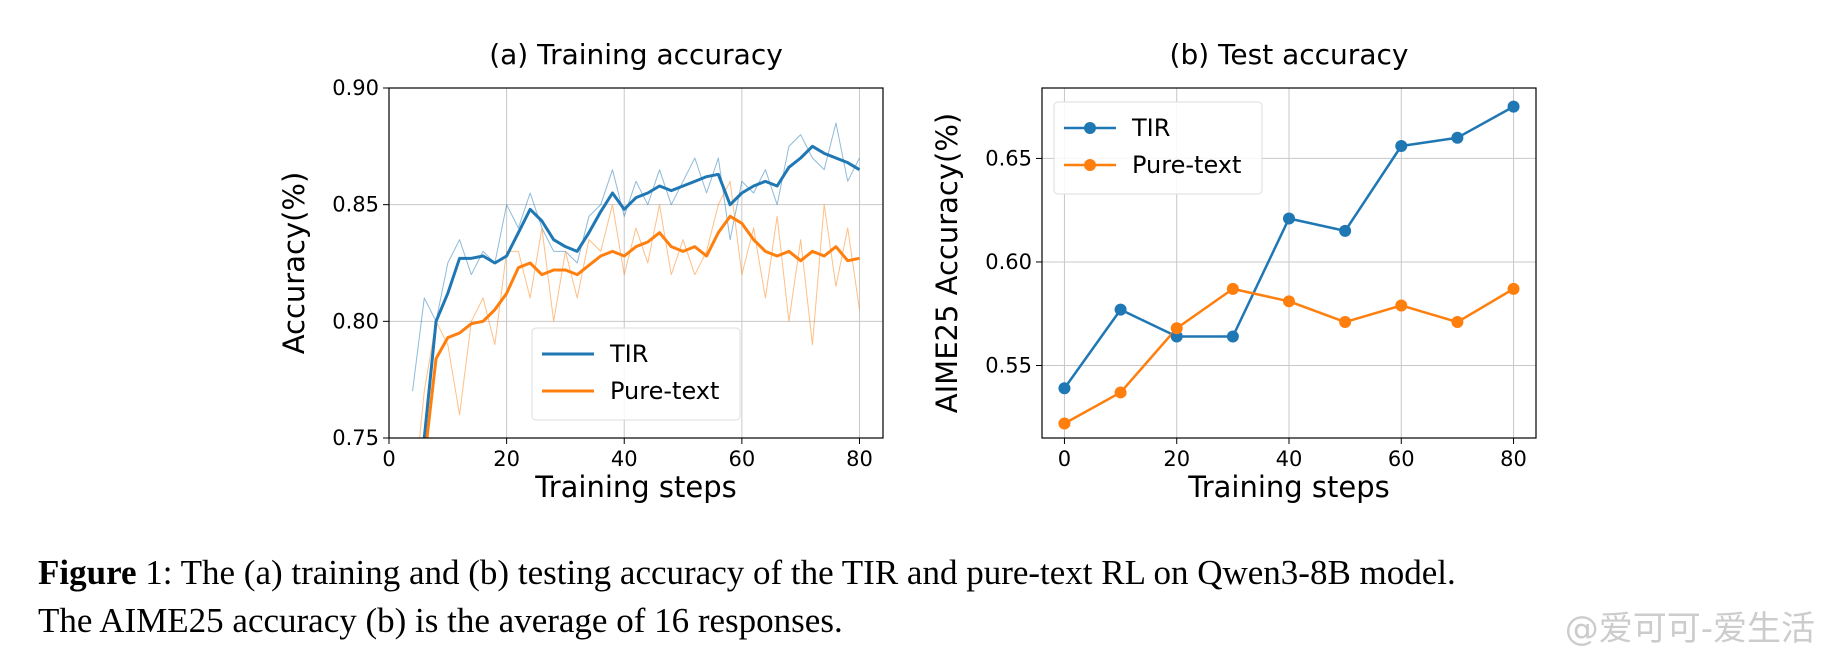 The height and width of the screenshot is (670, 1830). I want to click on y-axis-label: Accuracy(%), so click(294, 263).